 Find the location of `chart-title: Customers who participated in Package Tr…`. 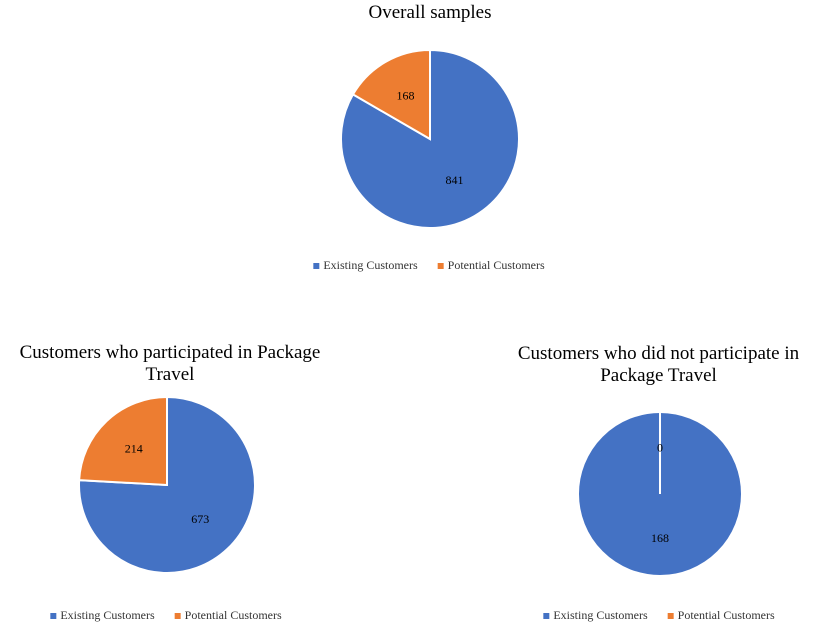

chart-title: Customers who participated in Package Tr… is located at coordinates (170, 363).